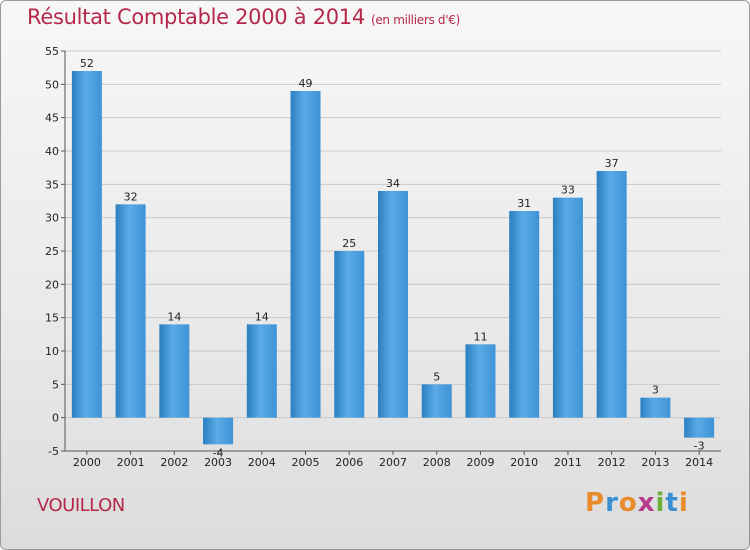 The image size is (750, 550). What do you see at coordinates (524, 462) in the screenshot?
I see `x-tick-label-2010: 2010` at bounding box center [524, 462].